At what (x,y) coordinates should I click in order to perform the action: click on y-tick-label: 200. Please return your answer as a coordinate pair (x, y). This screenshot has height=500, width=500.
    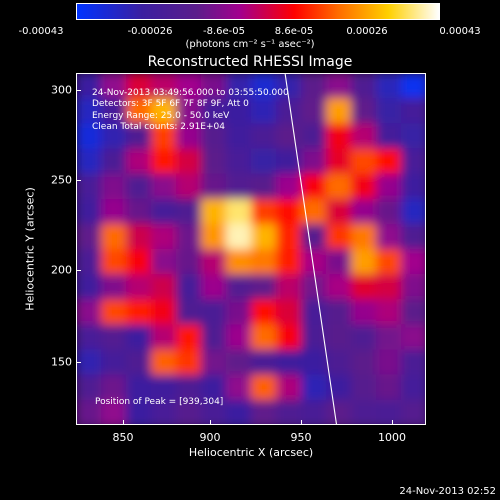
    Looking at the image, I should click on (61, 270).